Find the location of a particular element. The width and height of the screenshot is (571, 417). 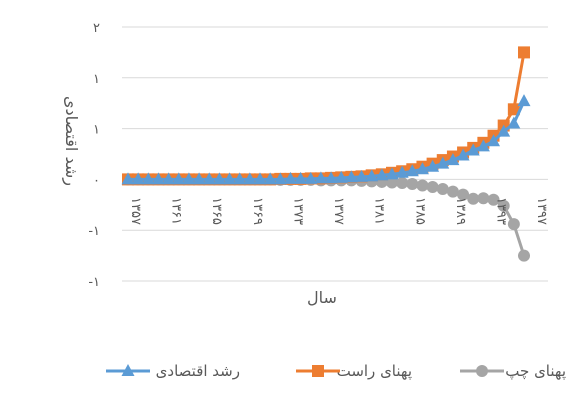

x-axis-title: سال is located at coordinates (322, 297).